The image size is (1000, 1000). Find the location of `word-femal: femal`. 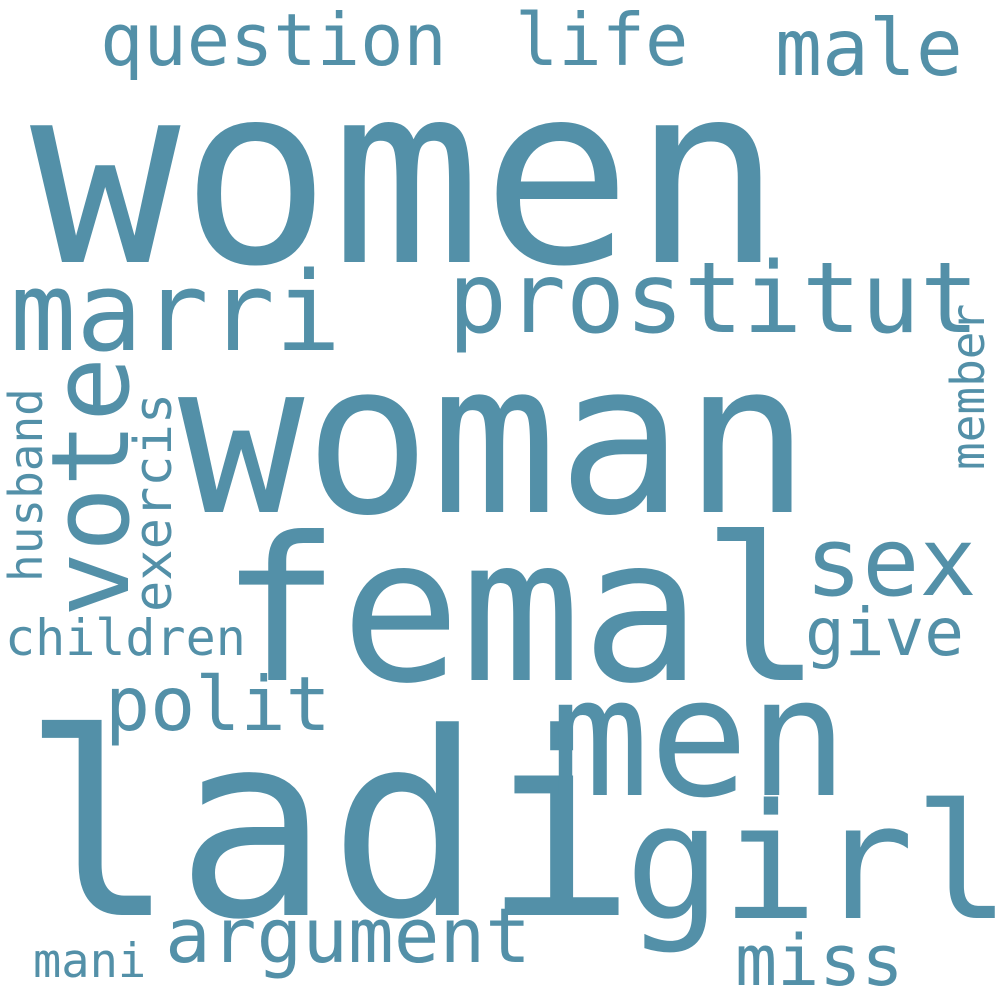

word-femal: femal is located at coordinates (521, 611).